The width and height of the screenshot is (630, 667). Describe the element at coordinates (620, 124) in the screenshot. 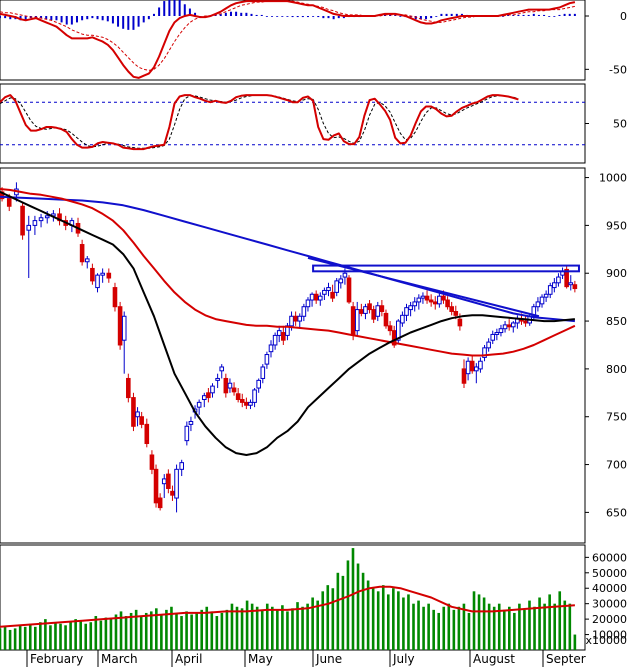

I see `stochastic-tick-label: 50` at that location.